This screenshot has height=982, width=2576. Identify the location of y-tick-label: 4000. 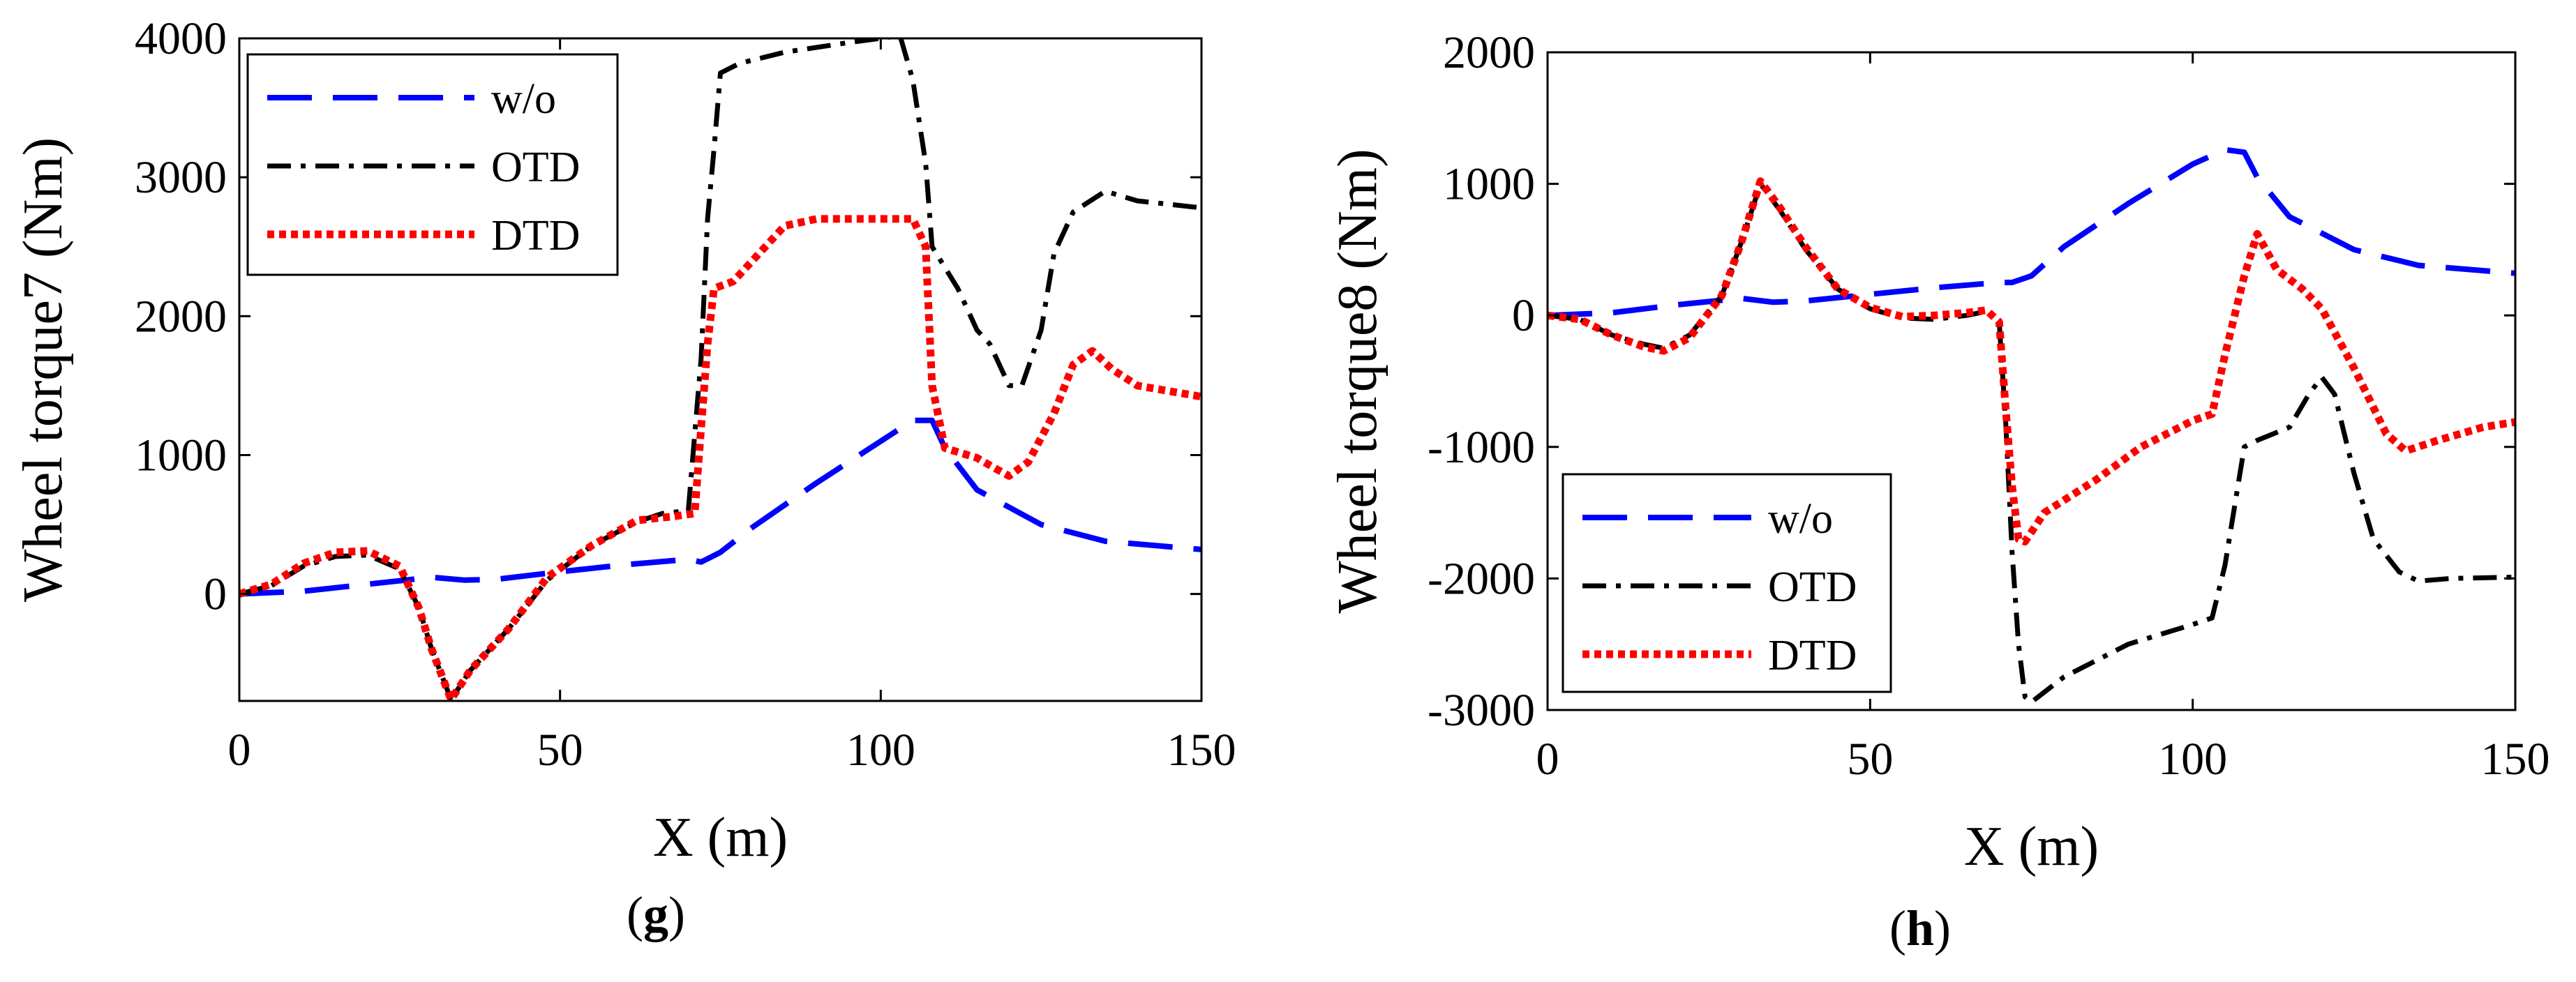
(181, 38).